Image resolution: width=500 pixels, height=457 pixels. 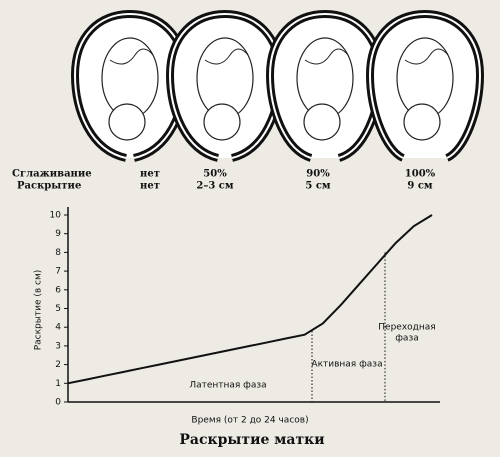 I want to click on x-axis-label: Время (от 2 до 24 часов), so click(x=249, y=421).